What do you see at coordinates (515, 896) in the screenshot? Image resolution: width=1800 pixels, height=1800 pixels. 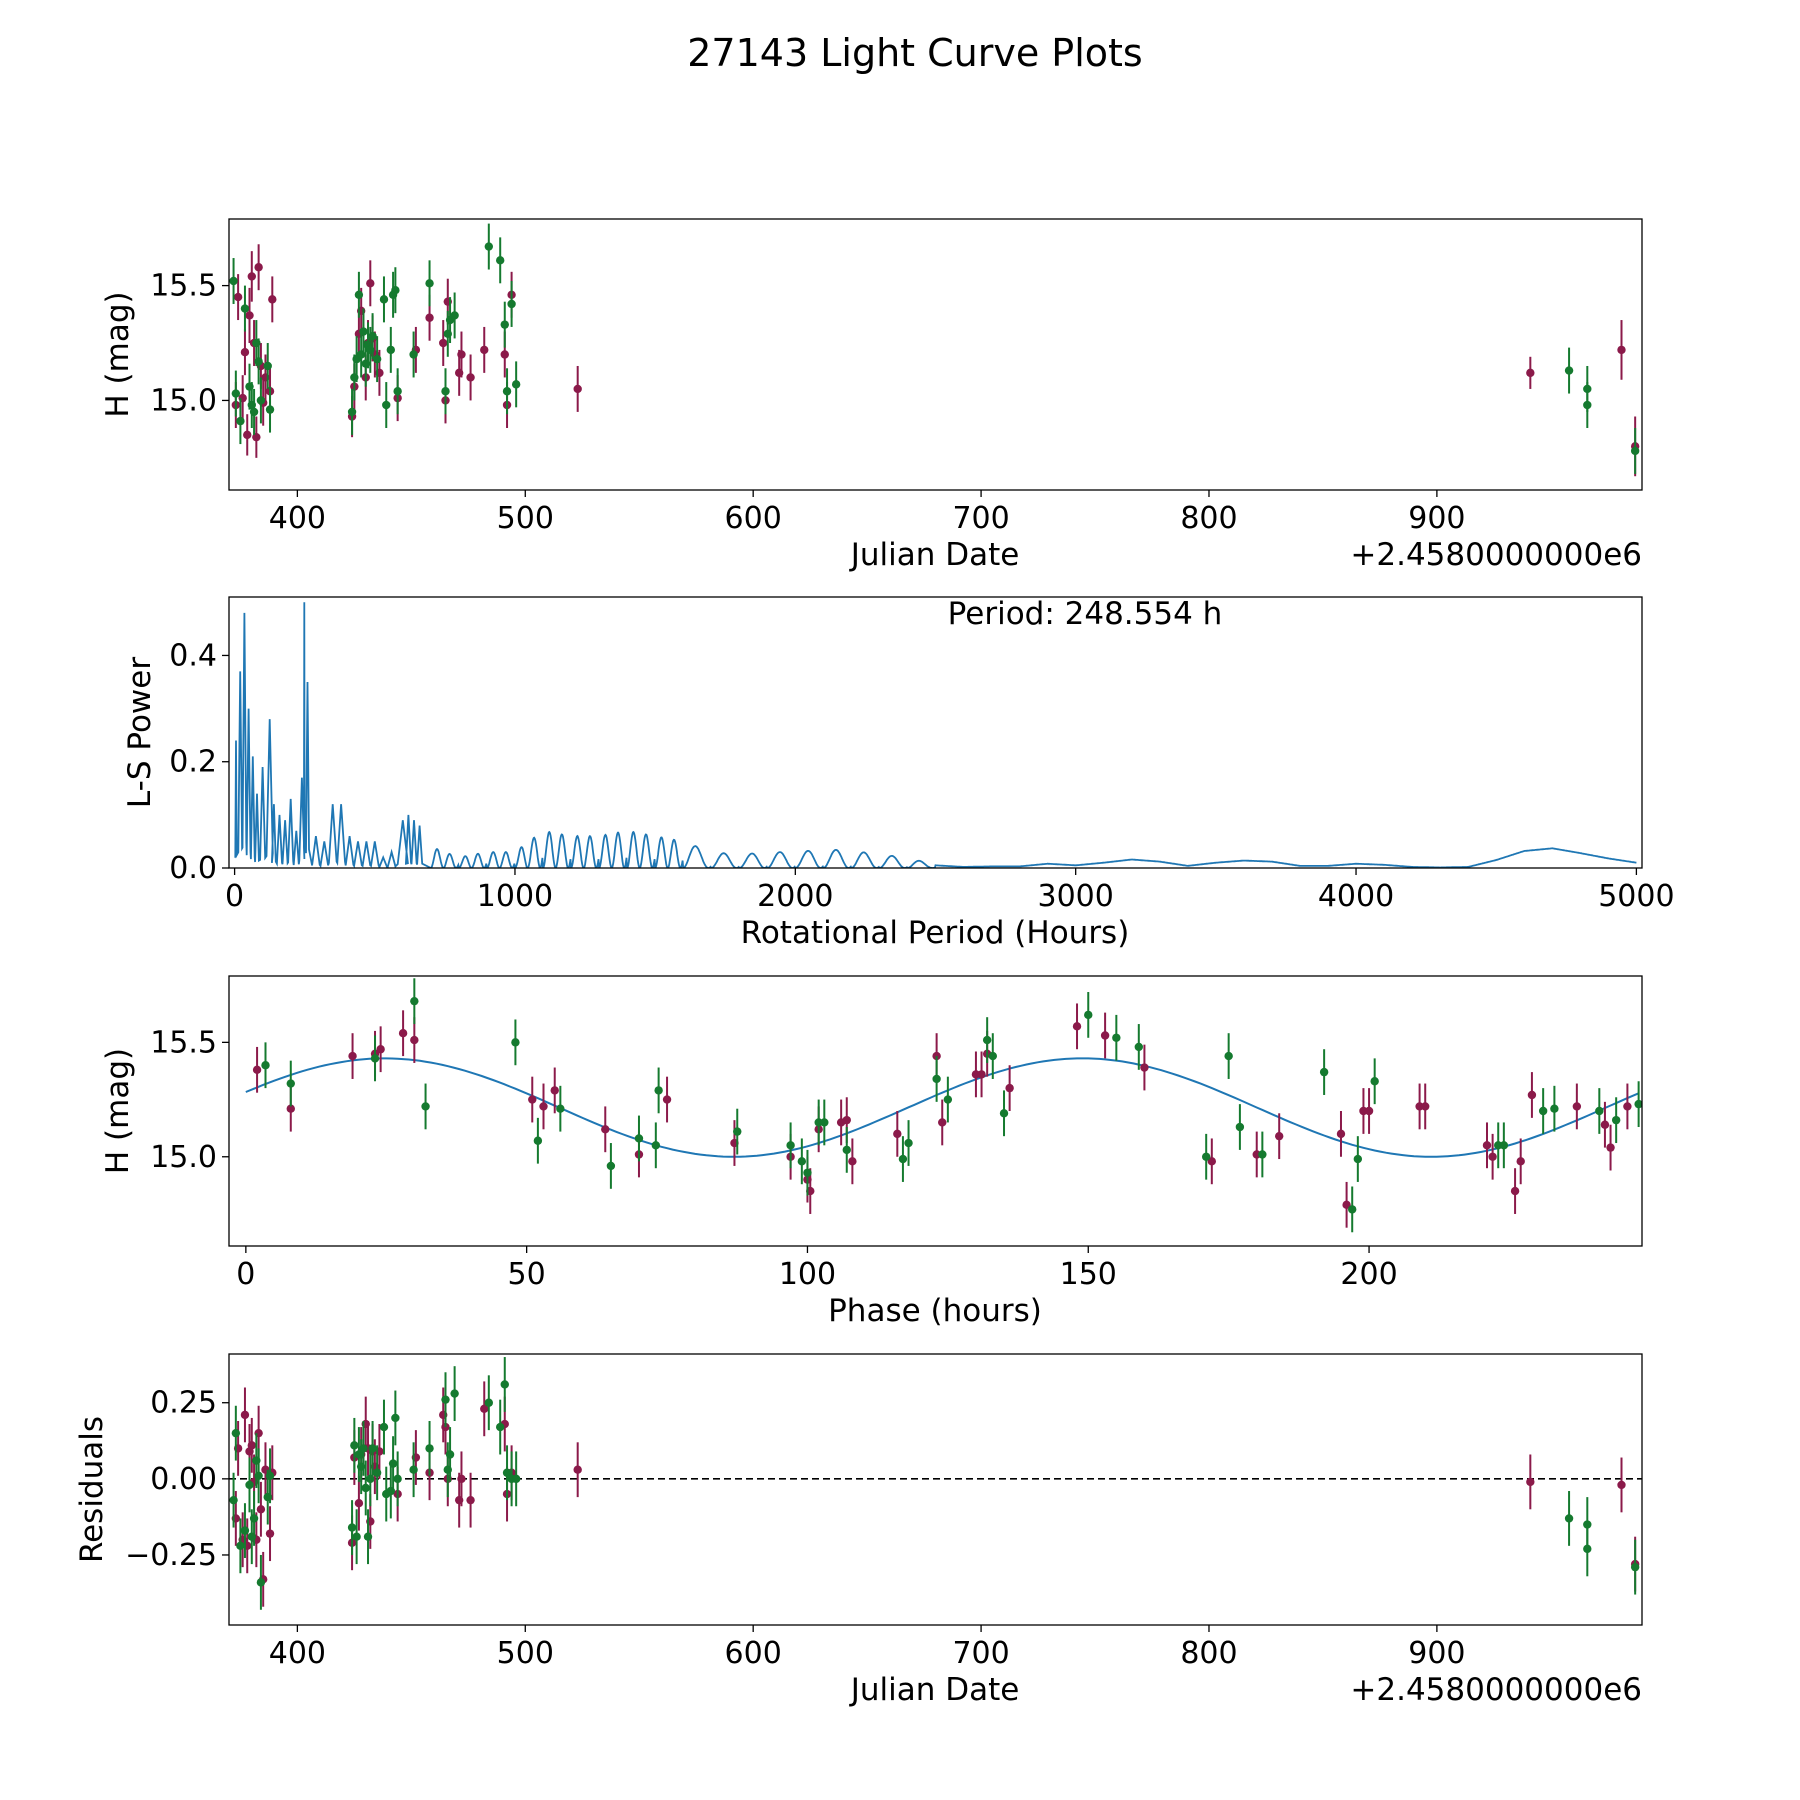 I see `x-tick-label: 1000` at bounding box center [515, 896].